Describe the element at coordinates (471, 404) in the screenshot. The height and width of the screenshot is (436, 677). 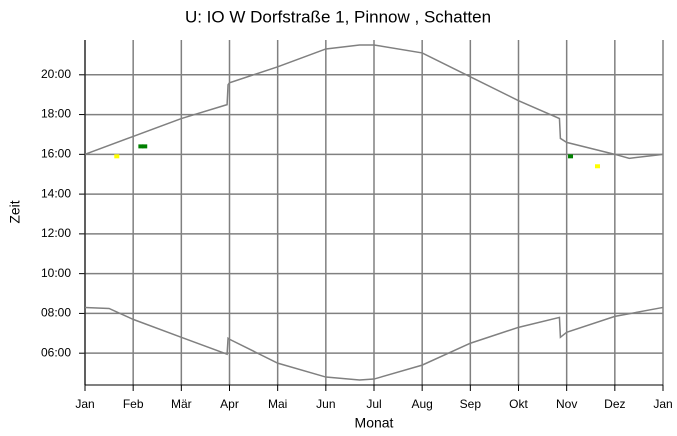
I see `x-tick-label: Sep` at that location.